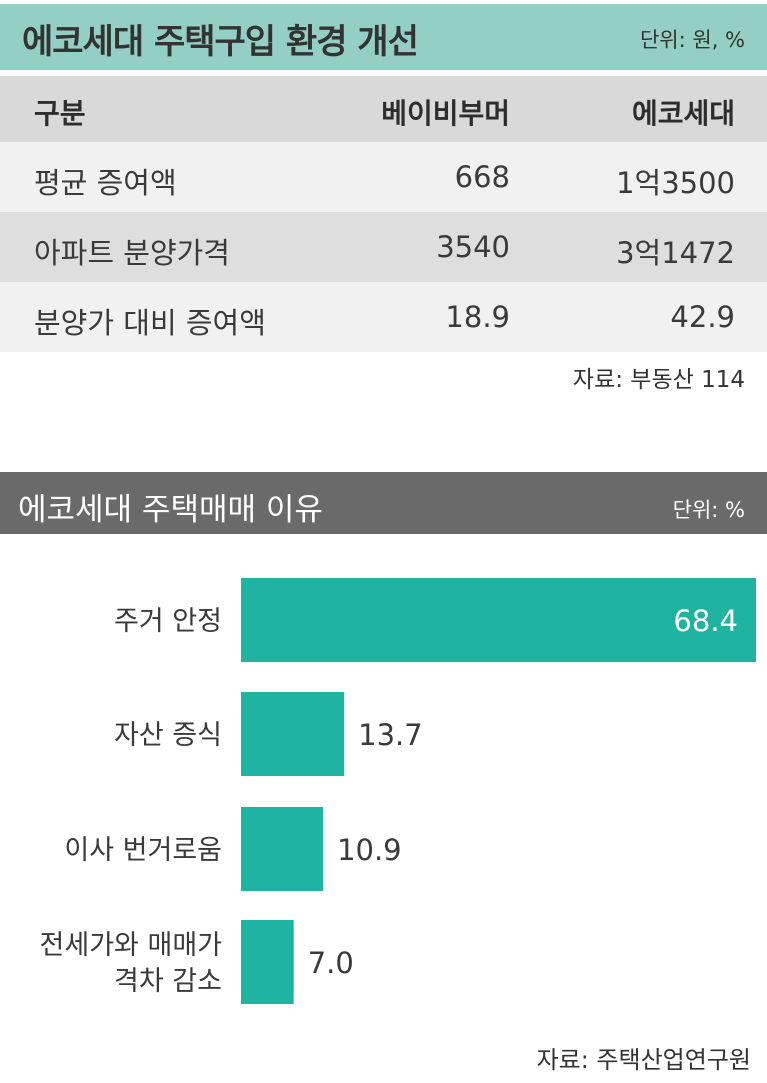  I want to click on category-label: 주거 안정, so click(168, 621).